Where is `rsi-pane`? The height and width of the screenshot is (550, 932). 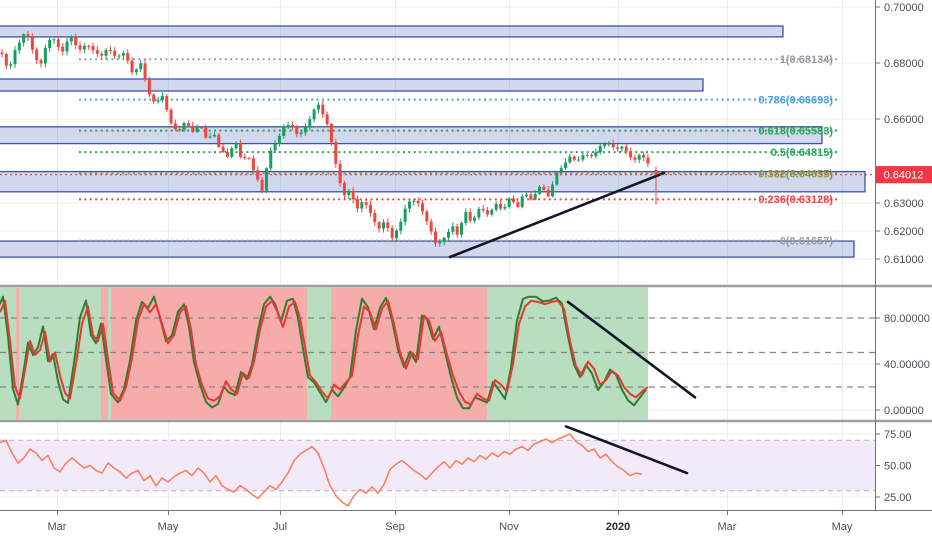 rsi-pane is located at coordinates (437, 466).